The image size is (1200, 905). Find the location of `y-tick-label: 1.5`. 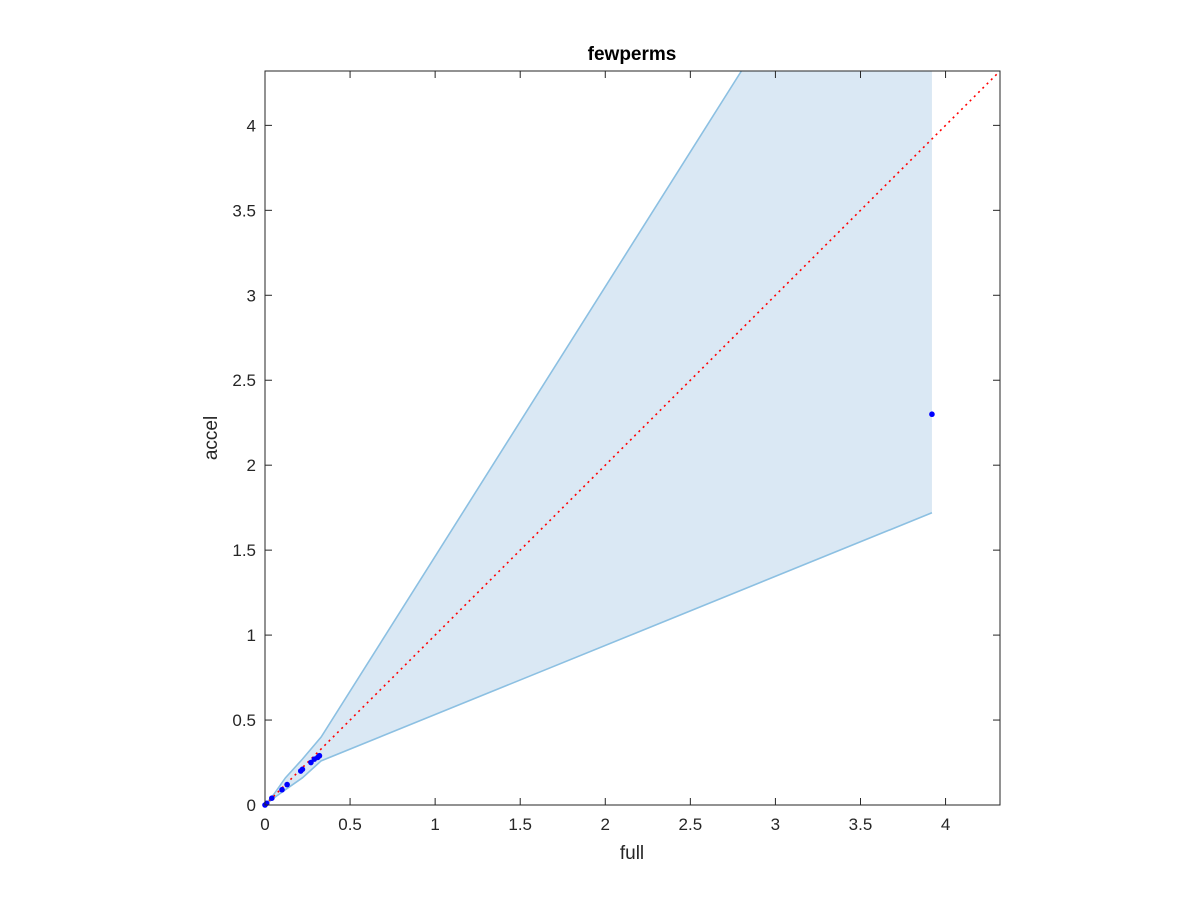

y-tick-label: 1.5 is located at coordinates (244, 550).